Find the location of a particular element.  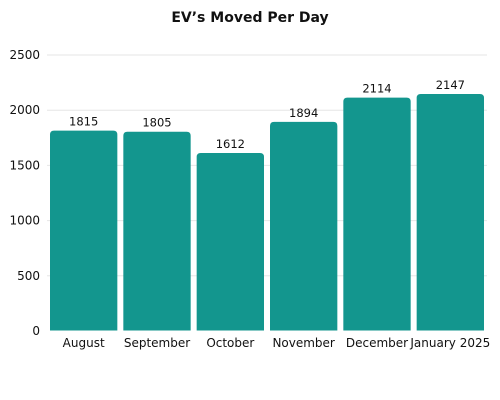

x-tick-label: September is located at coordinates (157, 343).